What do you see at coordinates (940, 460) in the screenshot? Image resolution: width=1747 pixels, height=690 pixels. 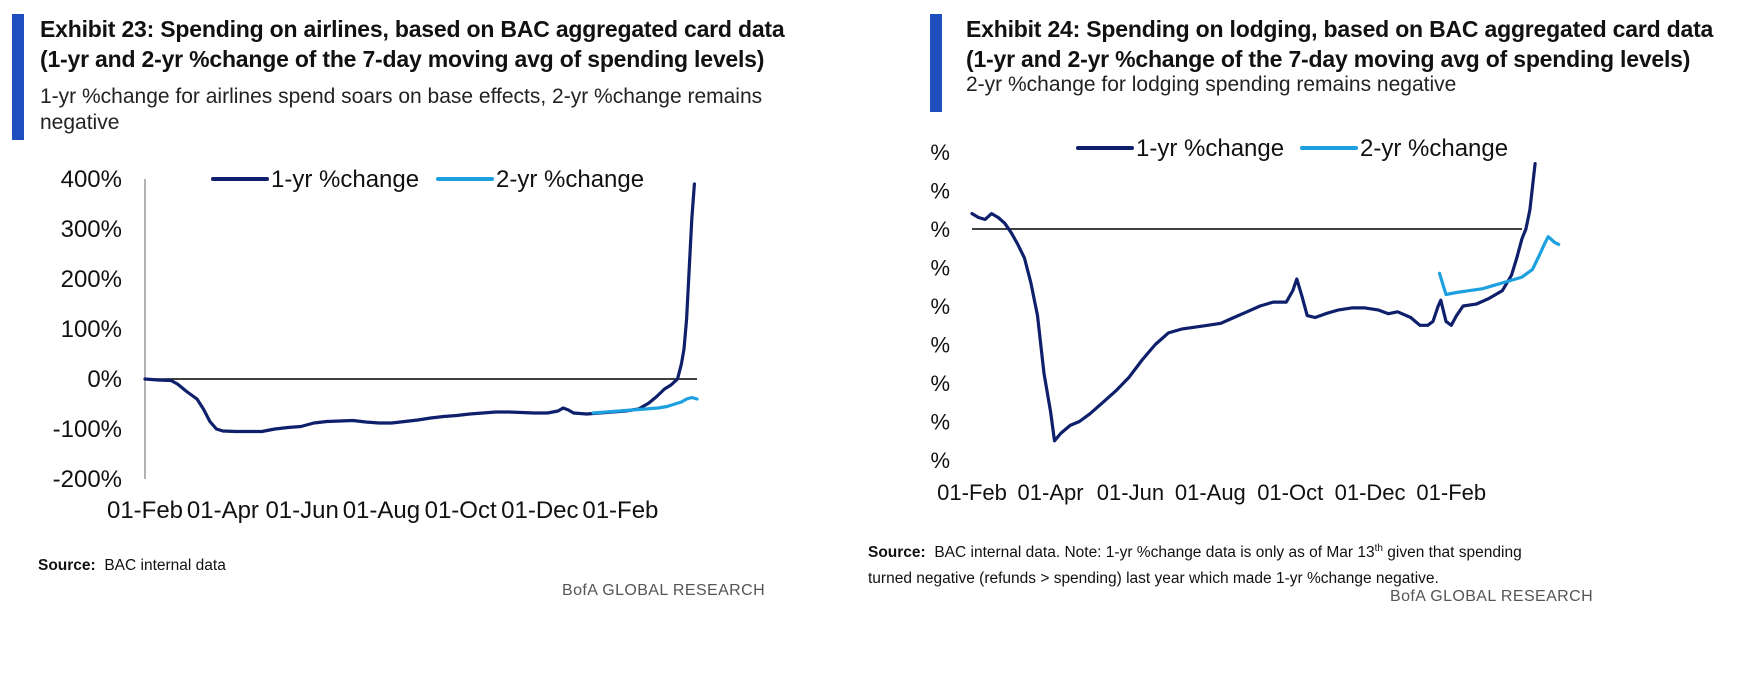 I see `y-tick-label: -120%` at bounding box center [940, 460].